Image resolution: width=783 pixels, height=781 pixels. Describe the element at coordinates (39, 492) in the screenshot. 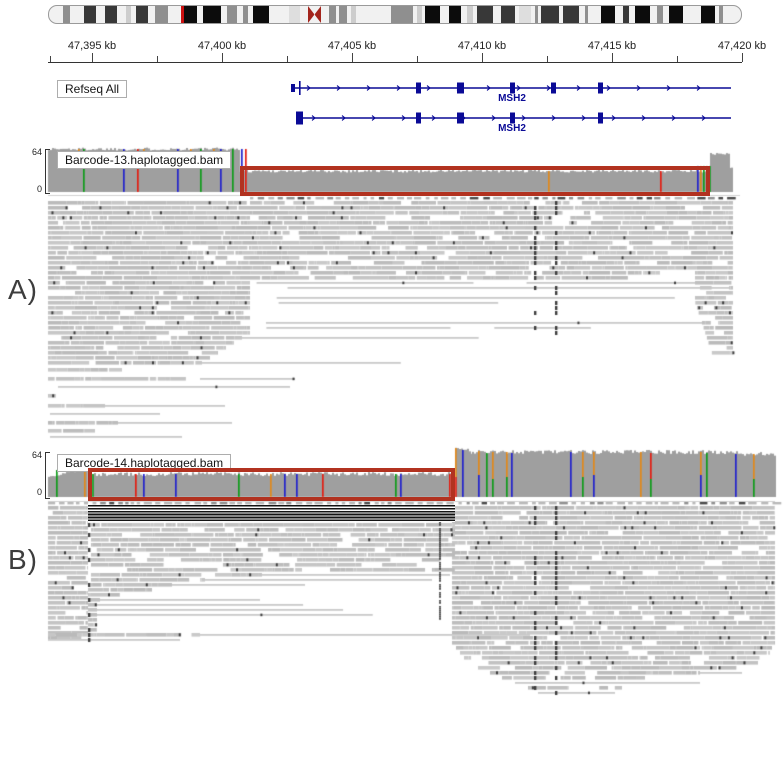

I see `coverage-b-min-label: 0` at that location.